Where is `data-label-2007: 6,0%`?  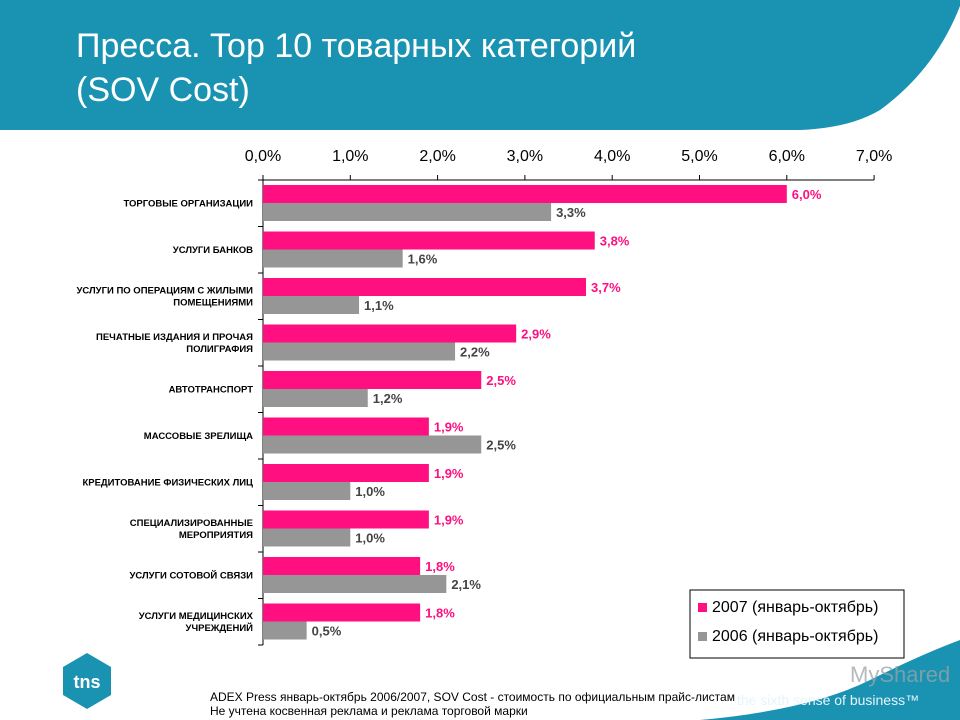
data-label-2007: 6,0% is located at coordinates (807, 194).